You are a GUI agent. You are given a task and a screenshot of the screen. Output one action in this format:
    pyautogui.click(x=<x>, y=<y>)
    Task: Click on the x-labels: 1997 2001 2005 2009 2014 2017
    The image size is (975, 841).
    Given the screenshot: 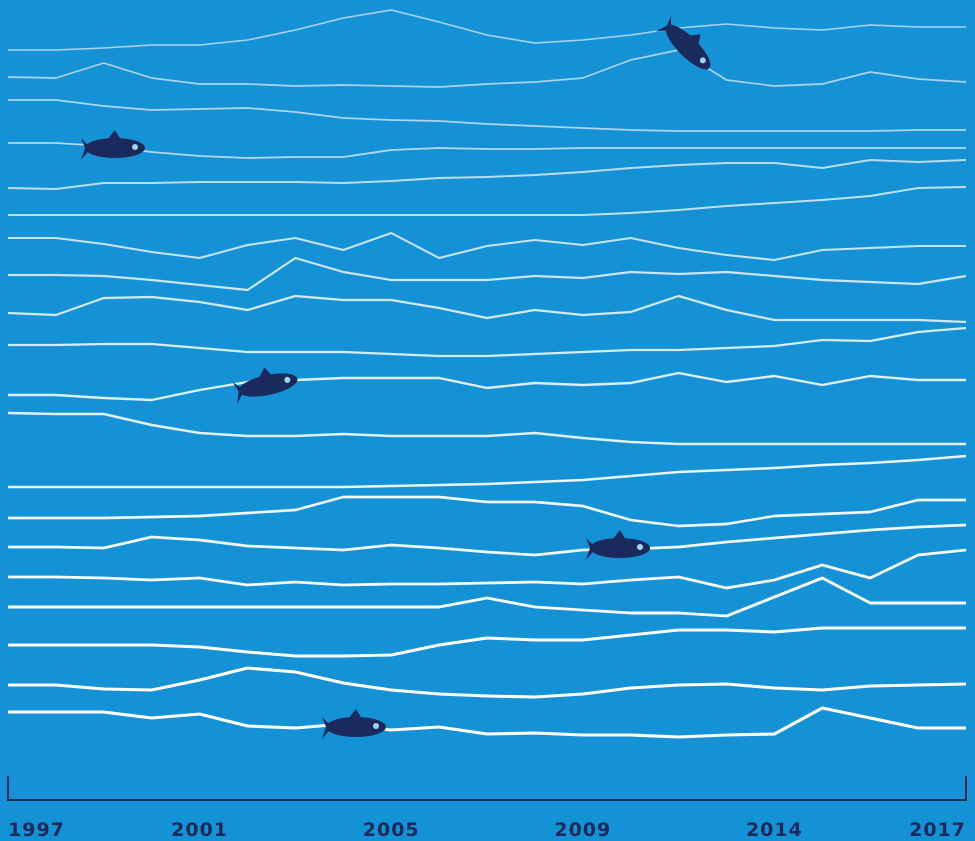 What is the action you would take?
    pyautogui.click(x=487, y=830)
    